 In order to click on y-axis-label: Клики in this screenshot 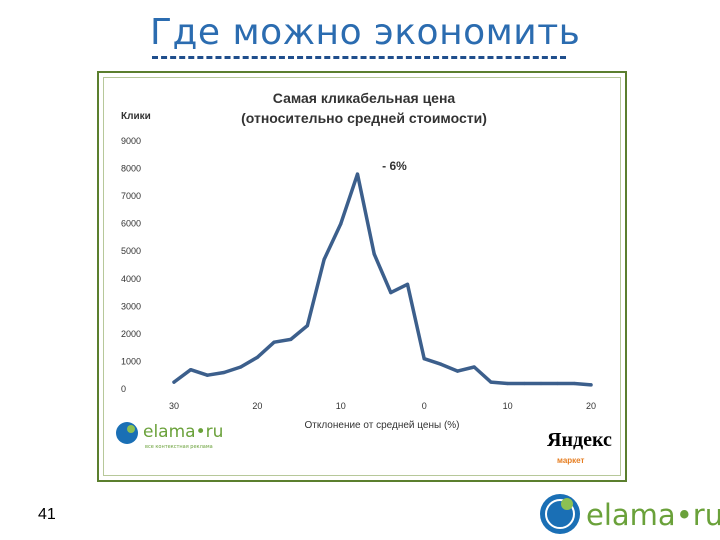, I will do `click(136, 116)`.